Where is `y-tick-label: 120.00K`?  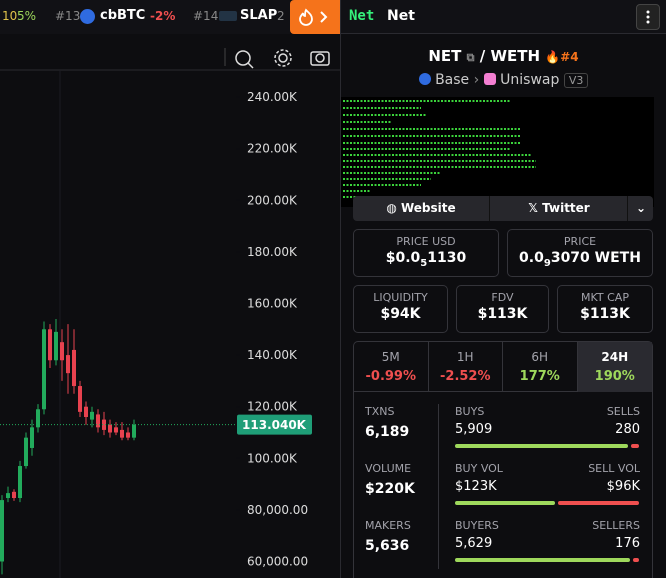 y-tick-label: 120.00K is located at coordinates (272, 407).